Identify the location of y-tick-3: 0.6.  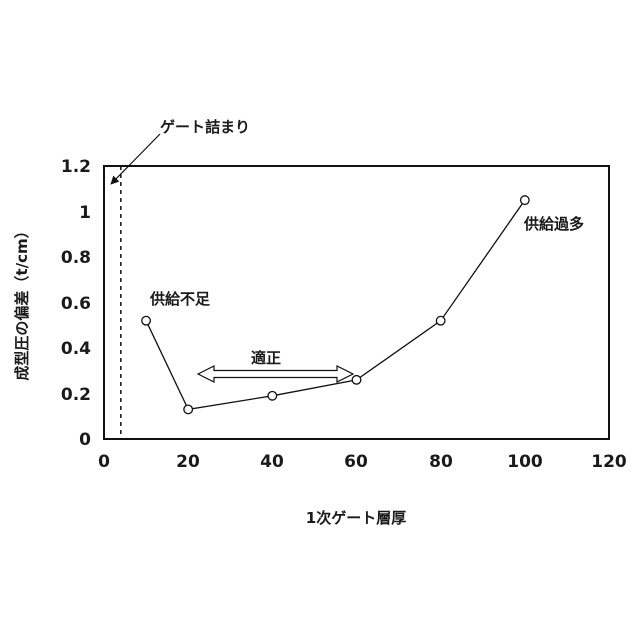
(76, 304).